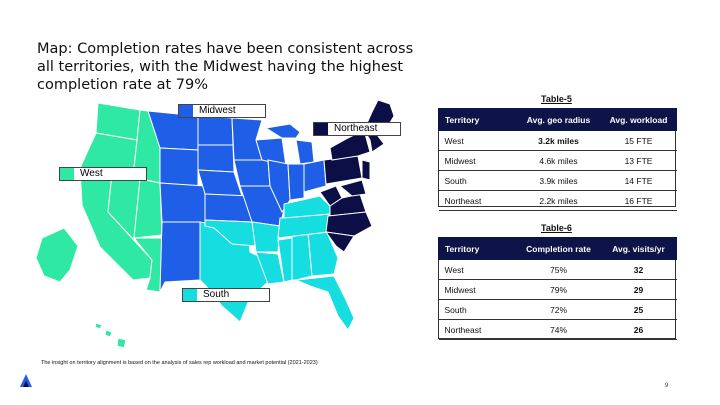 This screenshot has width=720, height=405. What do you see at coordinates (349, 224) in the screenshot?
I see `state-nc` at bounding box center [349, 224].